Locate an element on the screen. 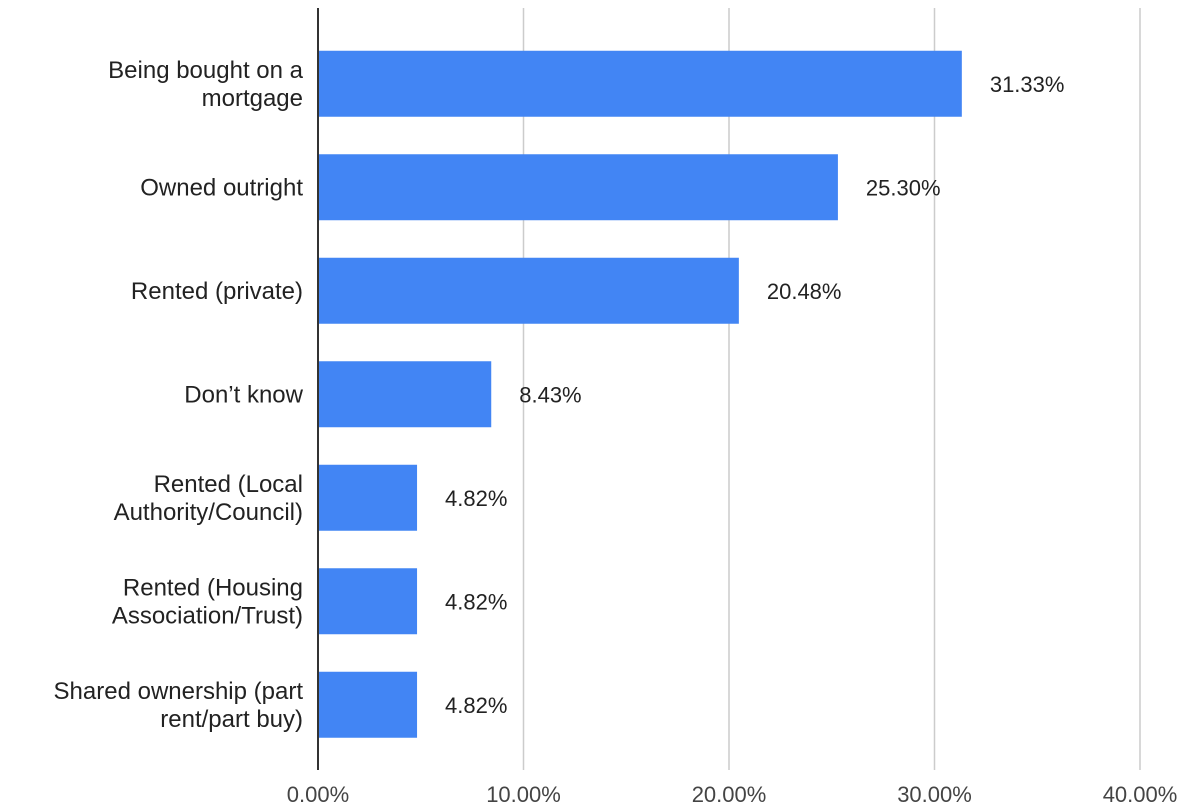  category-label-line: Shared ownership (part is located at coordinates (179, 691).